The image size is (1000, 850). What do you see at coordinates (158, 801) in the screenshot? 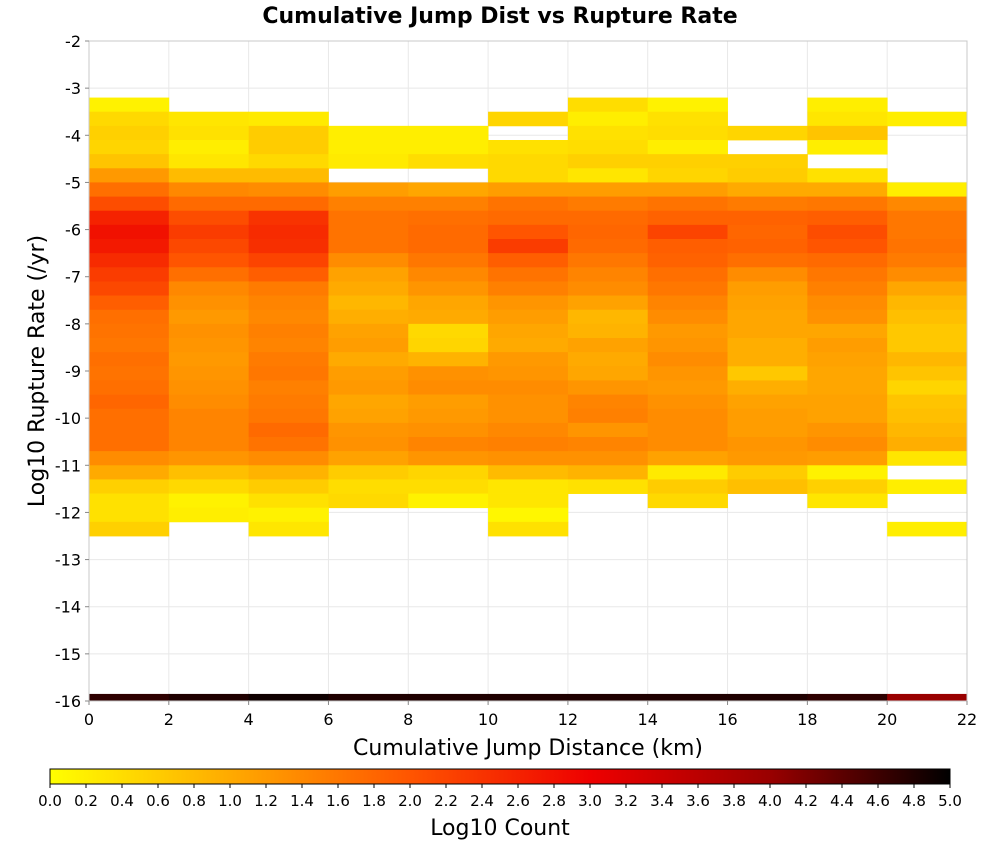
I see `colorbar-tick-label: 0.6` at bounding box center [158, 801].